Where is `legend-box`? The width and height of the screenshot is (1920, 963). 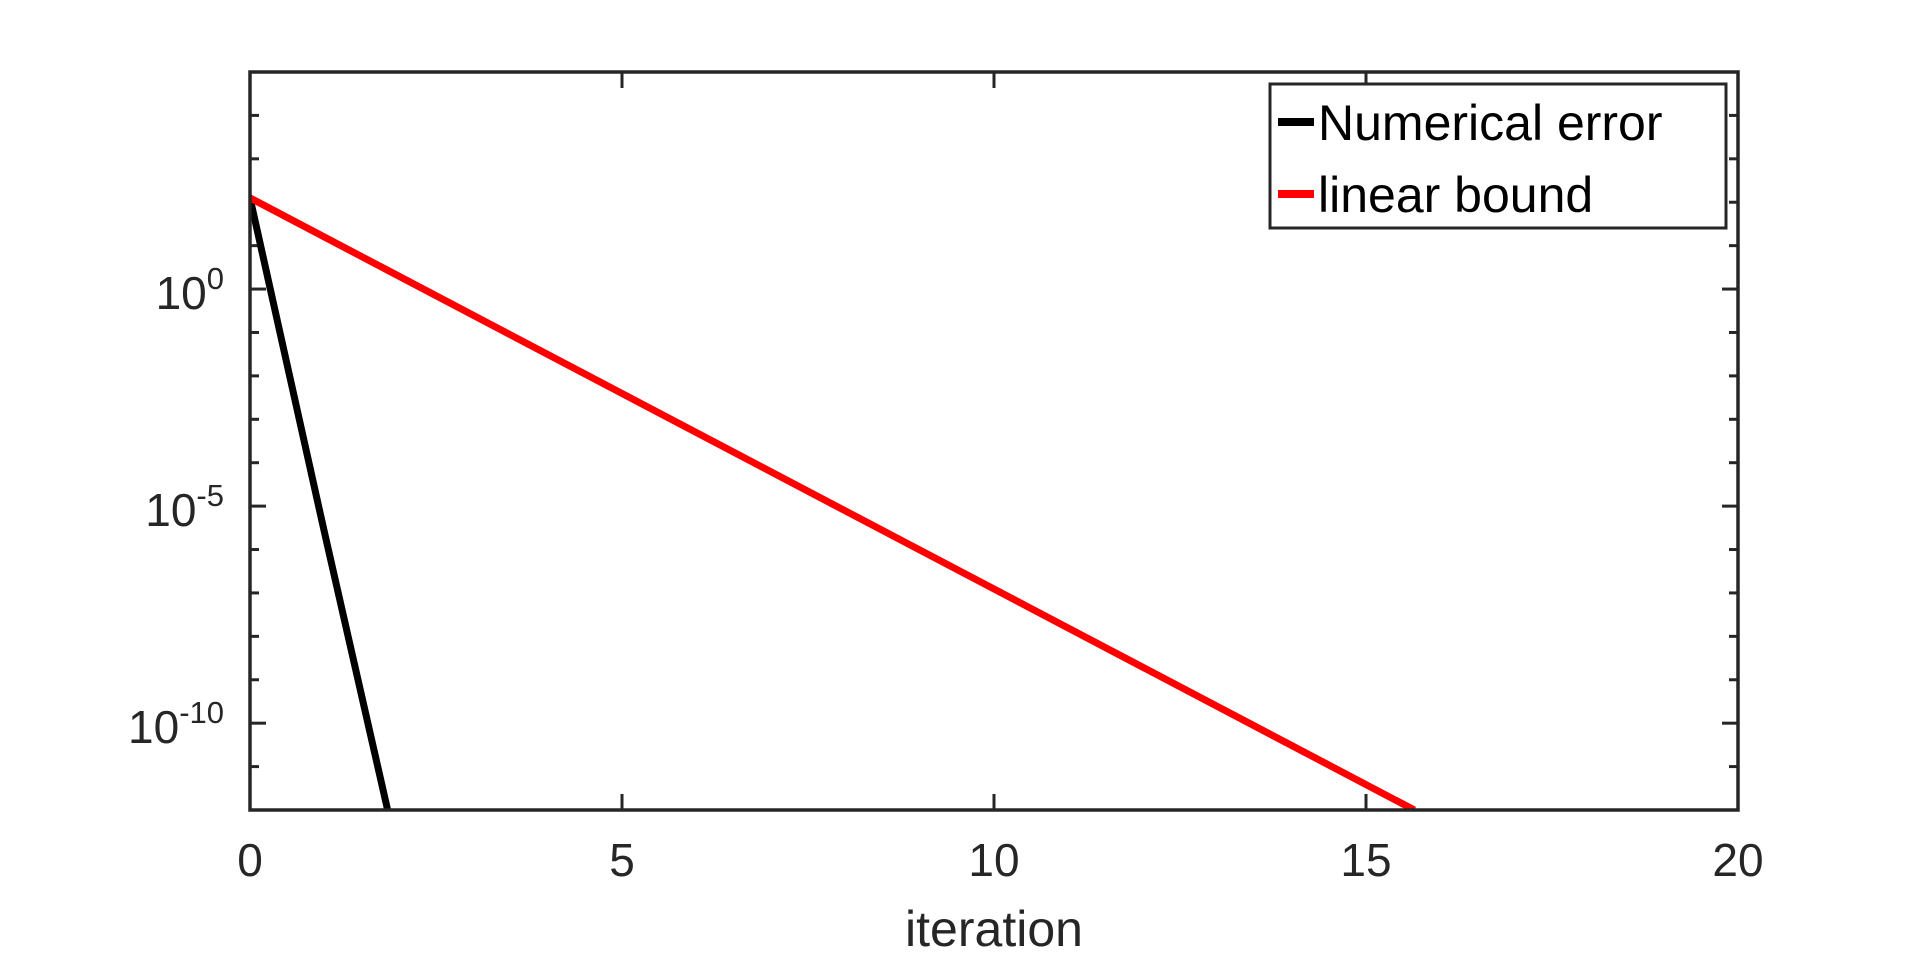 legend-box is located at coordinates (1498, 156).